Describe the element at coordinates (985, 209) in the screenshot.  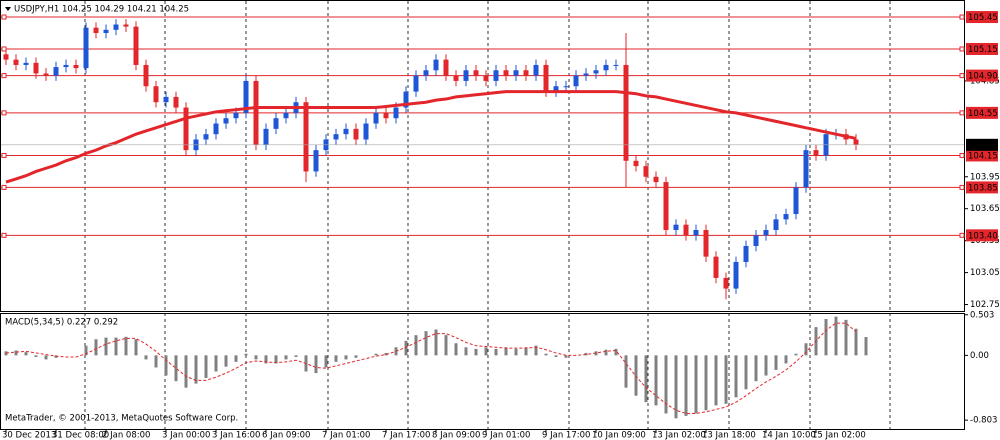
I see `y-tick-label: 103.65` at that location.